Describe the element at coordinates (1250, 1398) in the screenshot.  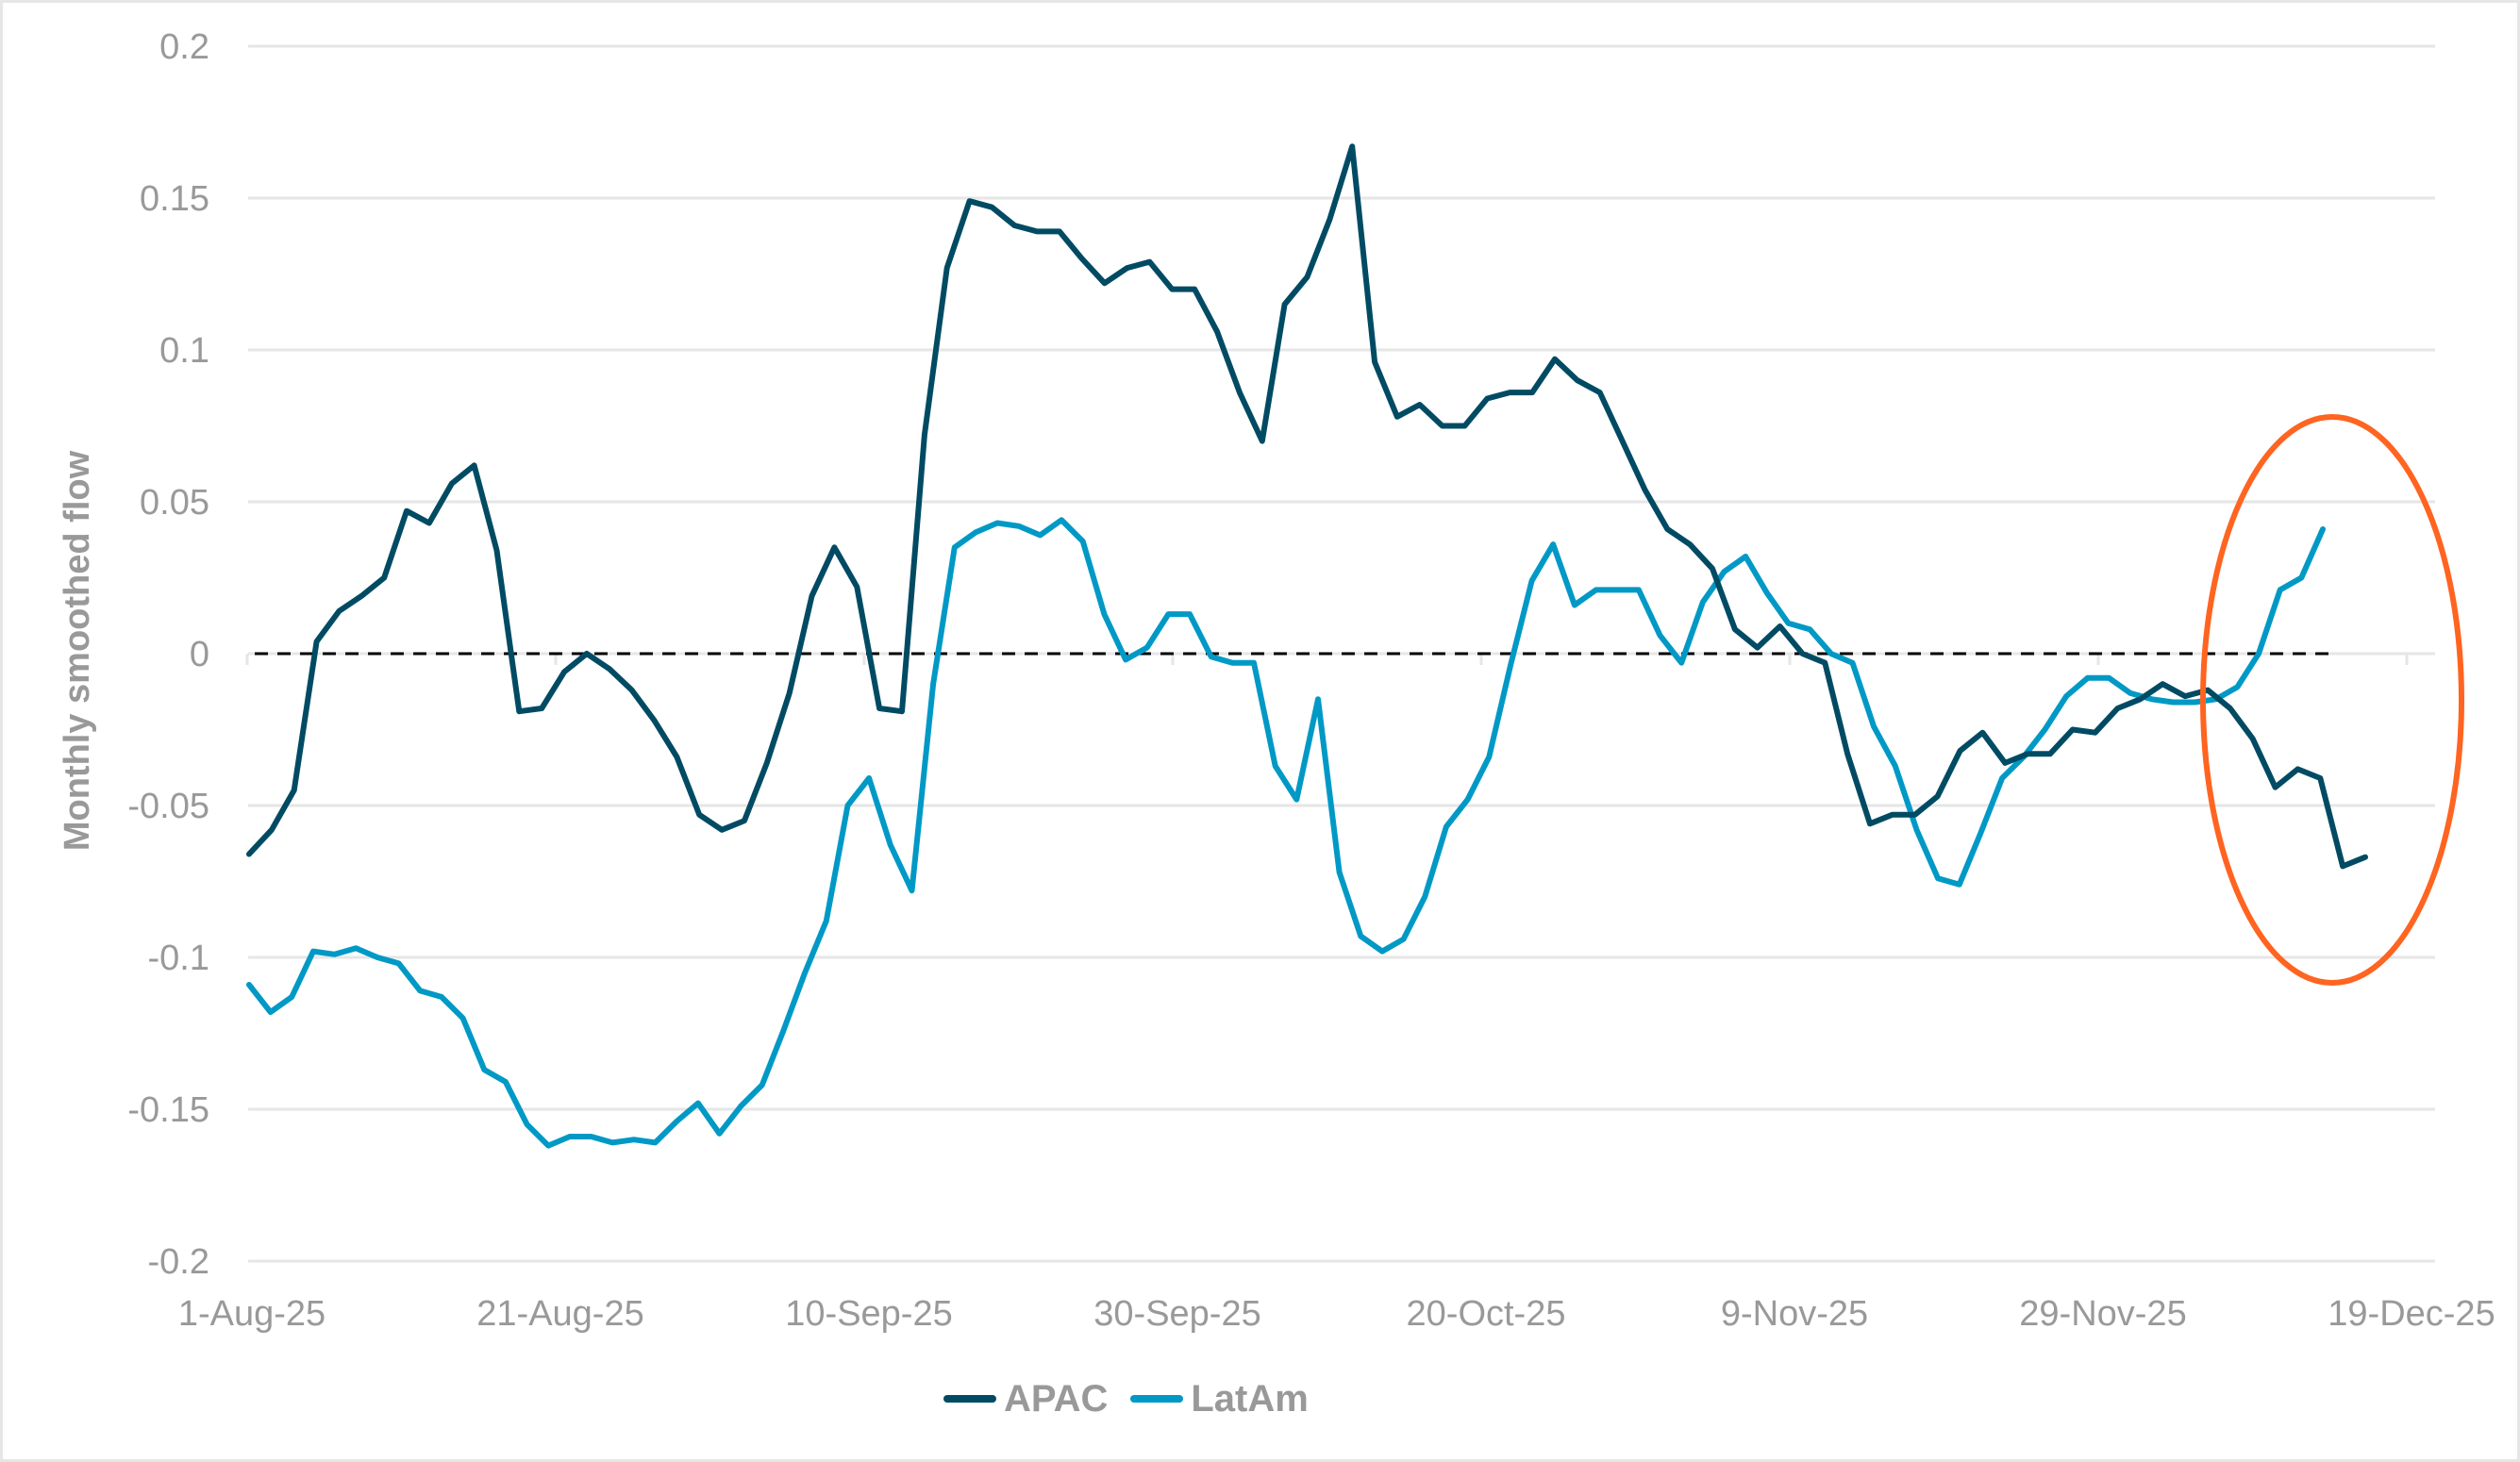
I see `legend-label-latam: LatAm` at that location.